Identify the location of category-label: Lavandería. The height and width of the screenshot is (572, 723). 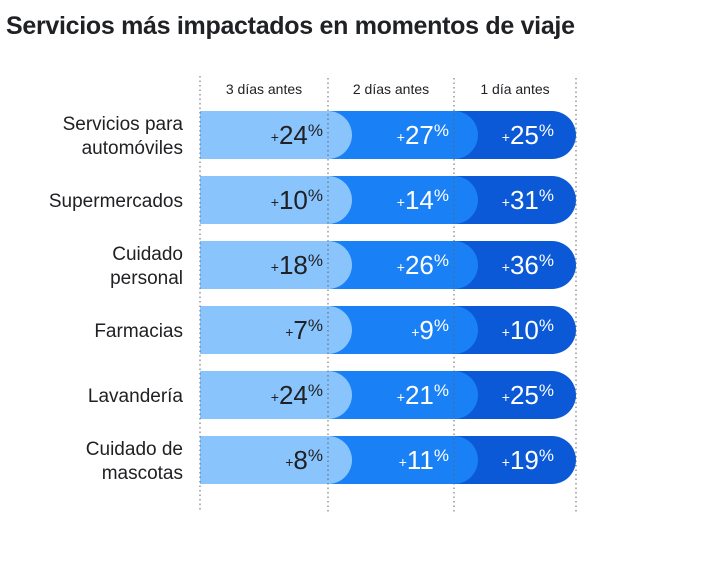
(136, 396).